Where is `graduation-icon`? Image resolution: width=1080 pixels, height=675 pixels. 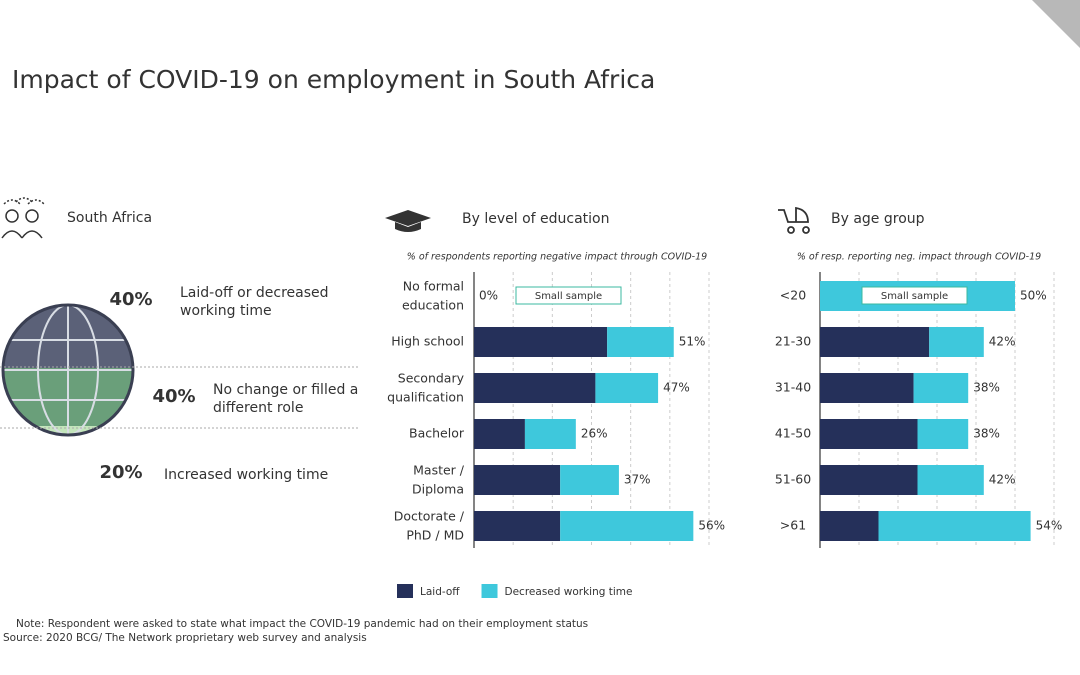
graduation-icon is located at coordinates (408, 221).